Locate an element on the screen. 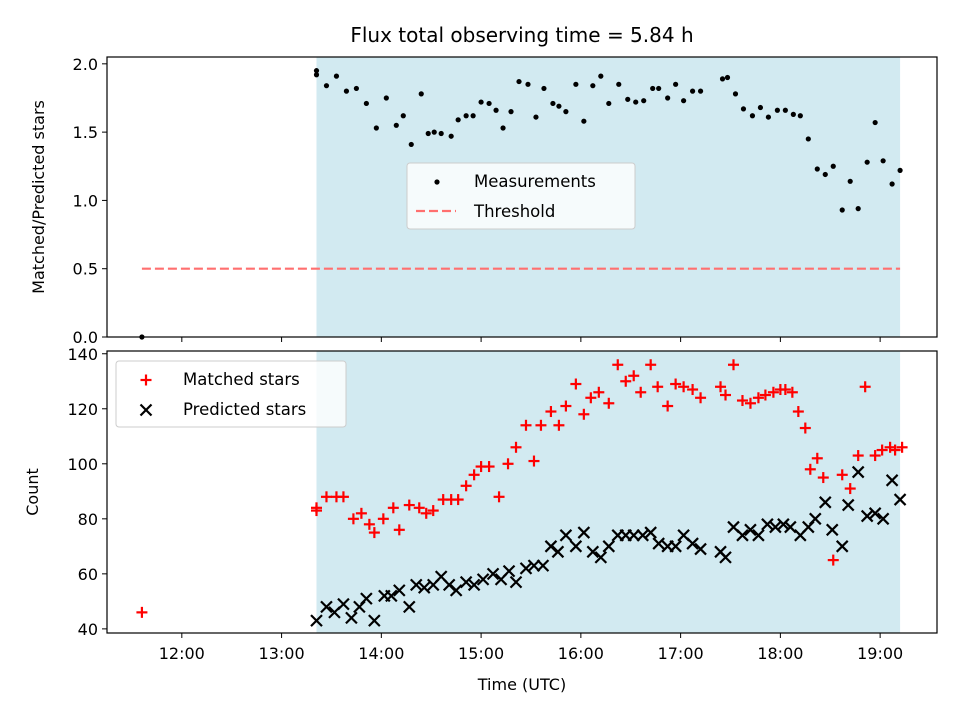  bottom-y-tick-label: 60 is located at coordinates (88, 574).